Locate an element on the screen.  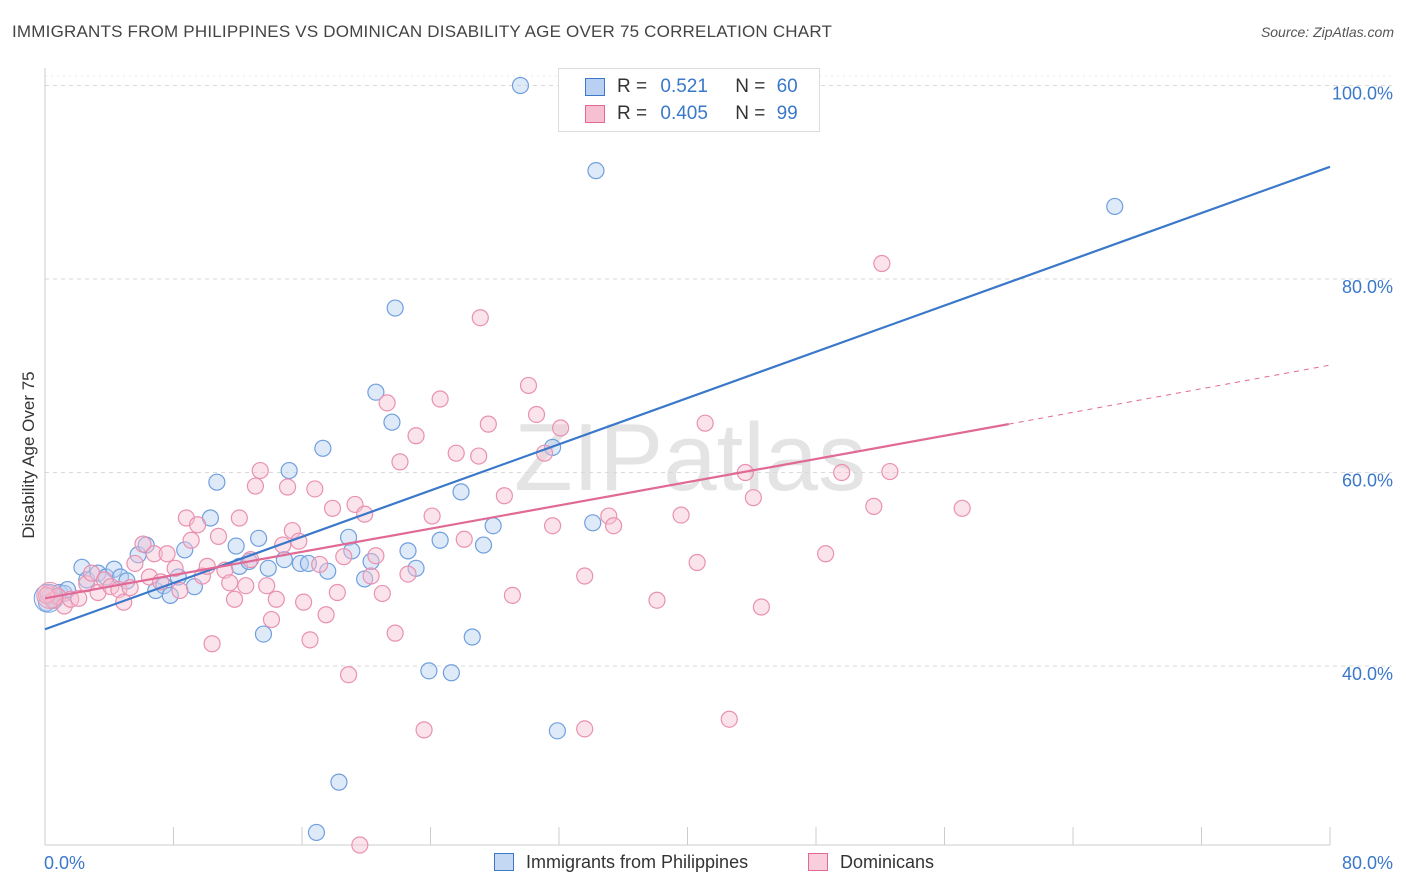
legend-r-value: 0.521 is located at coordinates (684, 86).